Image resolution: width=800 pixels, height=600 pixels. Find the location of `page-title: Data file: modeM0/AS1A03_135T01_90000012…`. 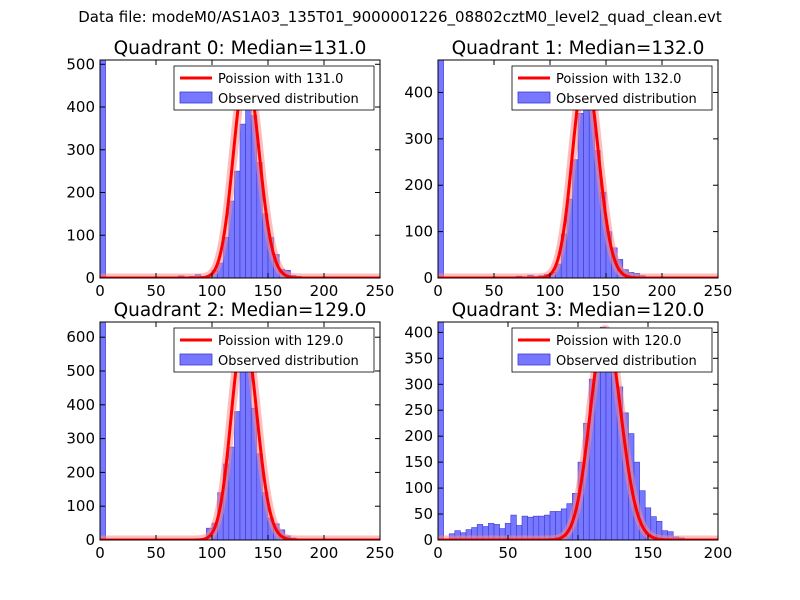

page-title: Data file: modeM0/AS1A03_135T01_90000012… is located at coordinates (400, 17).